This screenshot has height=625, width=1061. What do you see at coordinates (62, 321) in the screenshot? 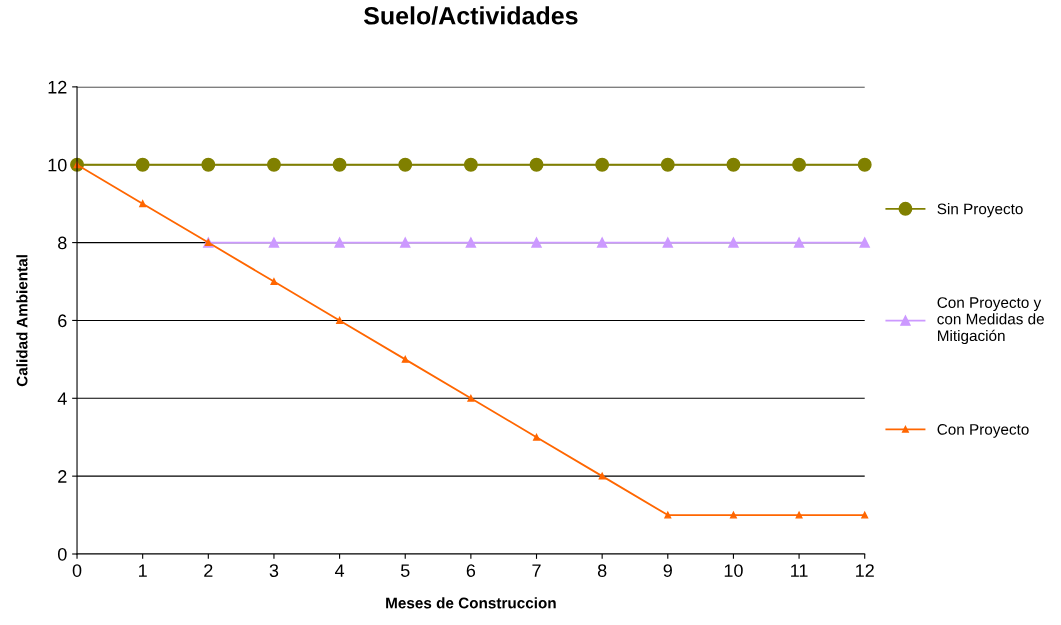
I see `y-tick-label: 6` at bounding box center [62, 321].